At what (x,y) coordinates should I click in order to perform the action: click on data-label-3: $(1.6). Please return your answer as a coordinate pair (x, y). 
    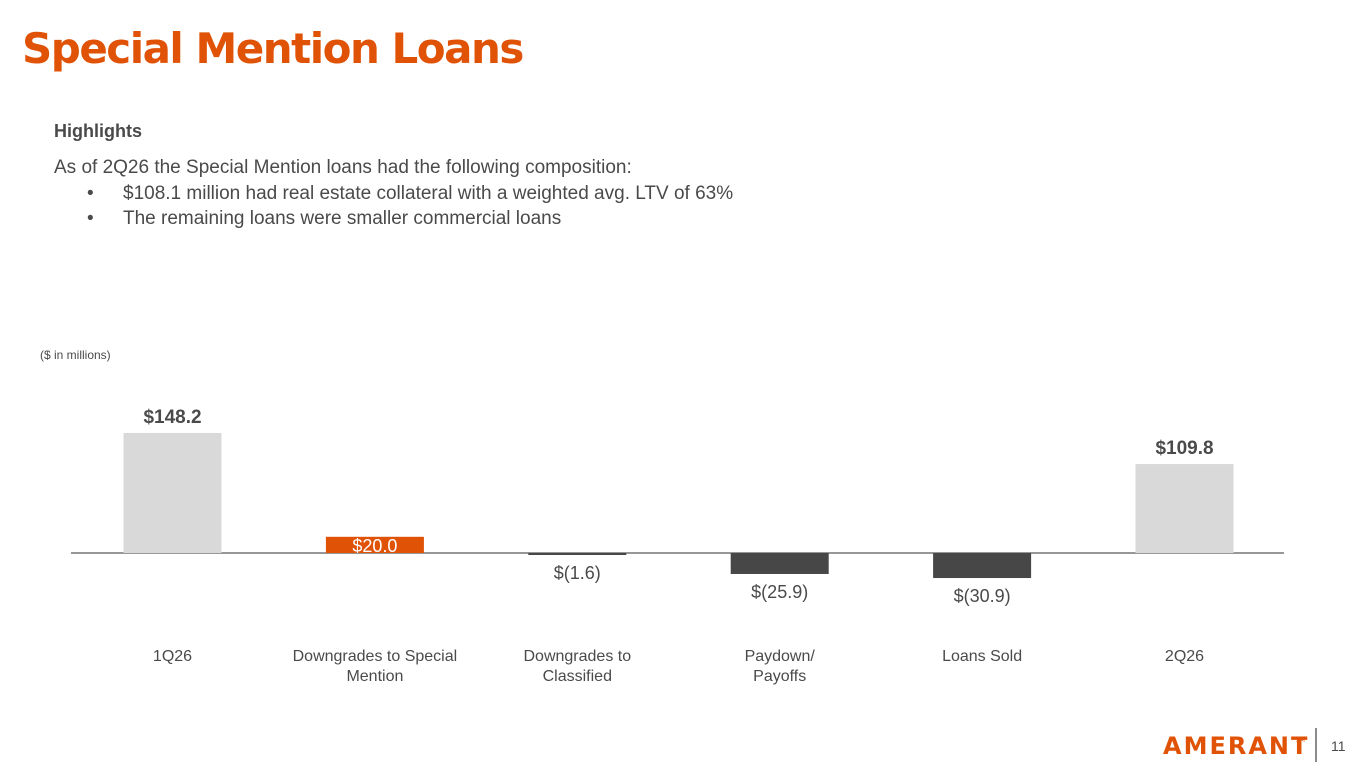
    Looking at the image, I should click on (577, 573).